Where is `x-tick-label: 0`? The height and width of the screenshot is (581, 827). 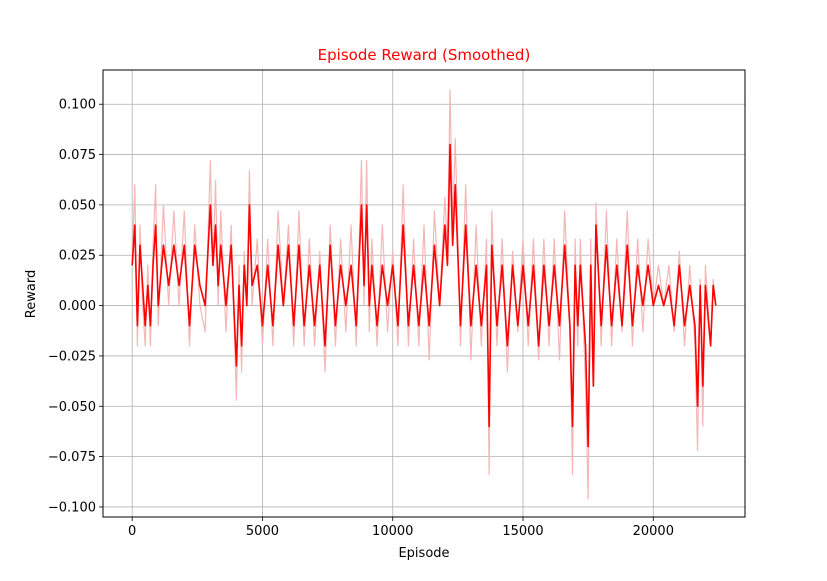 x-tick-label: 0 is located at coordinates (132, 531).